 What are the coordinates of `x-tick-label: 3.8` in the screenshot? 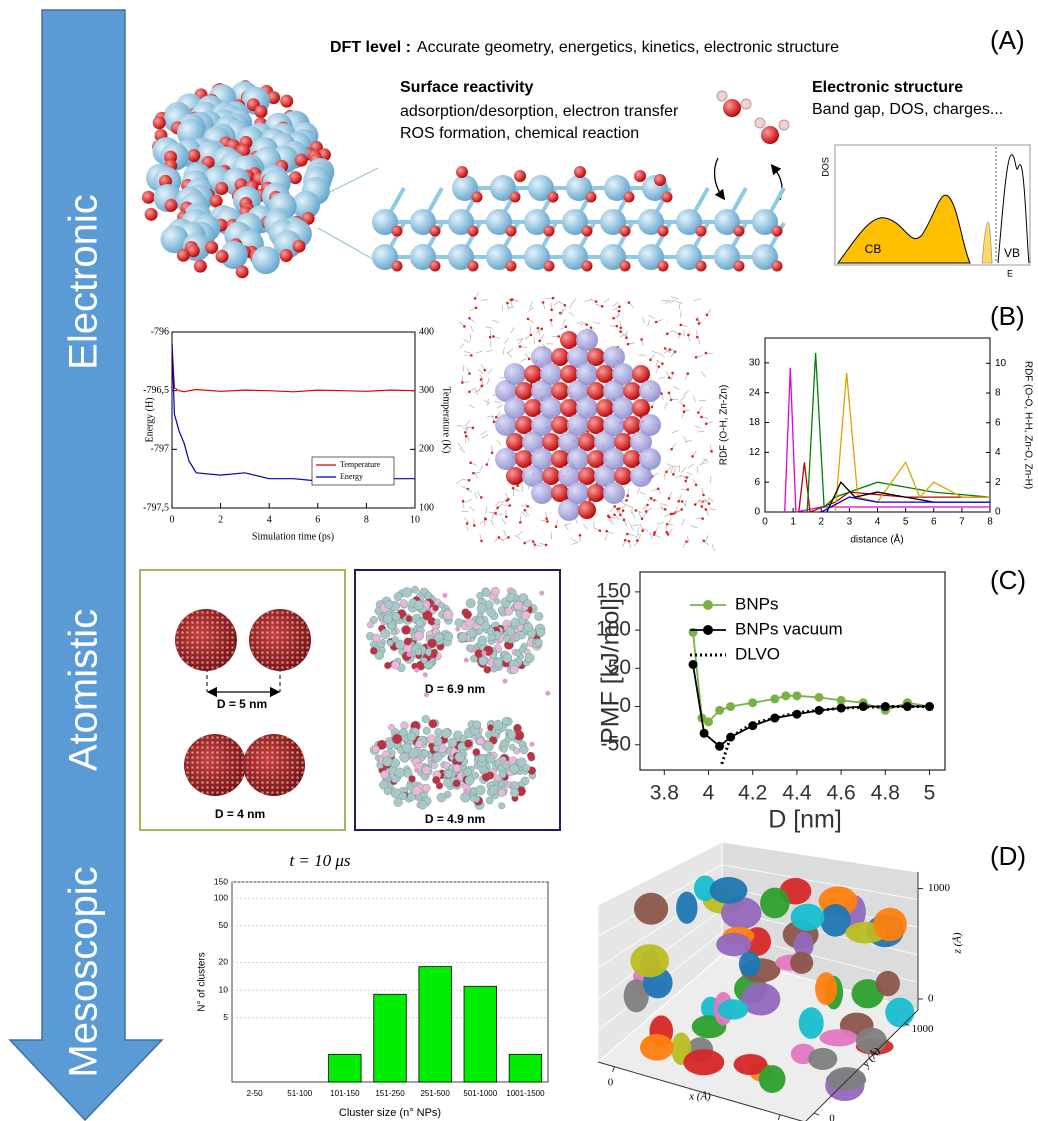 It's located at (664, 793).